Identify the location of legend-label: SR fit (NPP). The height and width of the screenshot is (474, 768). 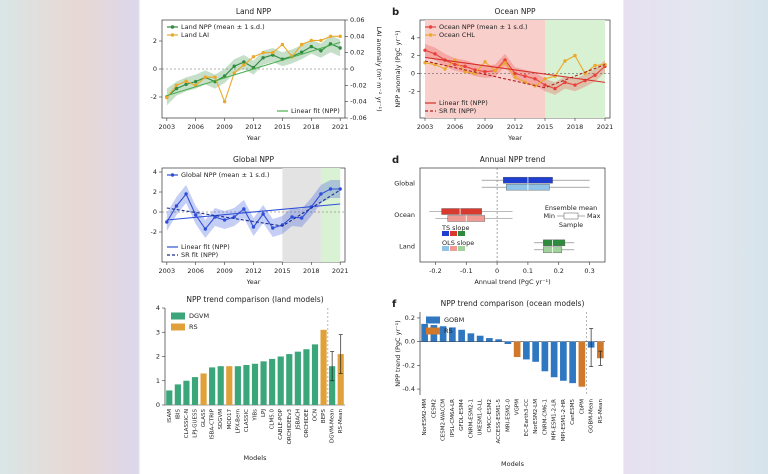
(457, 111).